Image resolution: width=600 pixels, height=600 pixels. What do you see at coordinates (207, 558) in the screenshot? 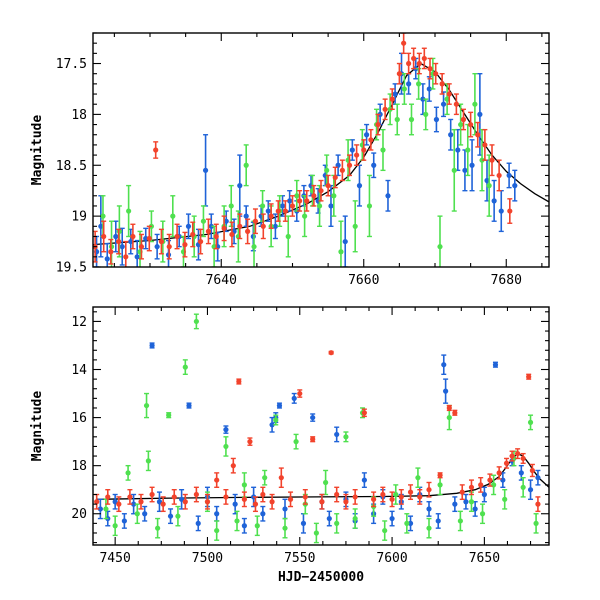
I see `x-tick-label: 7500` at bounding box center [207, 558].